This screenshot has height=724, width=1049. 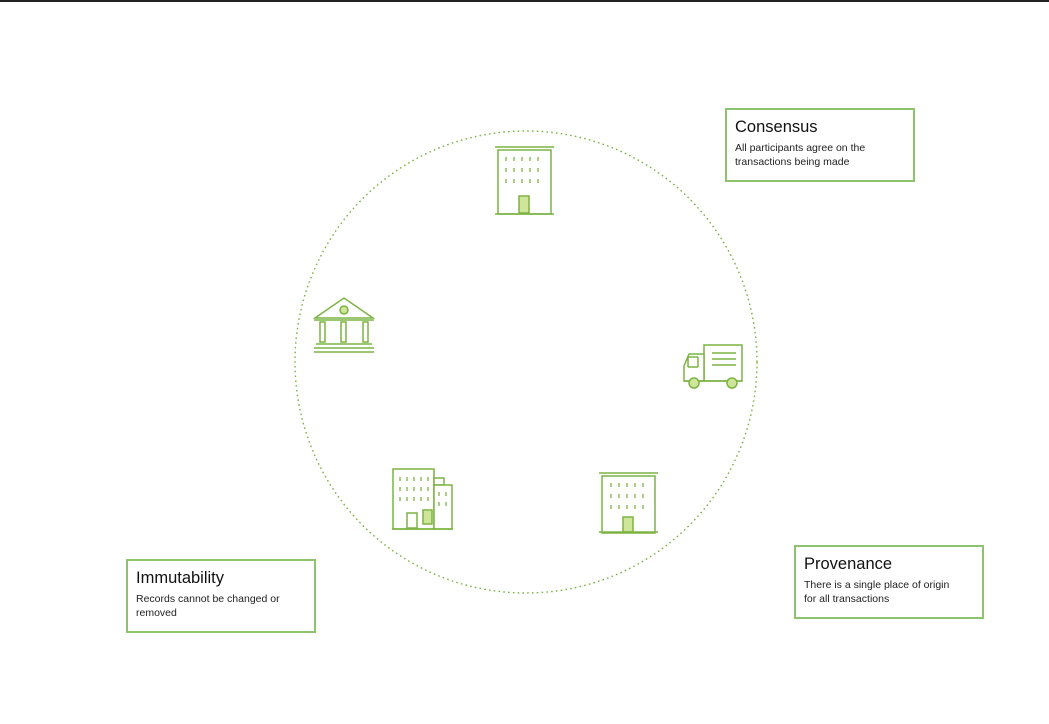 I want to click on provenance-description-line: for all transactions, so click(x=847, y=598).